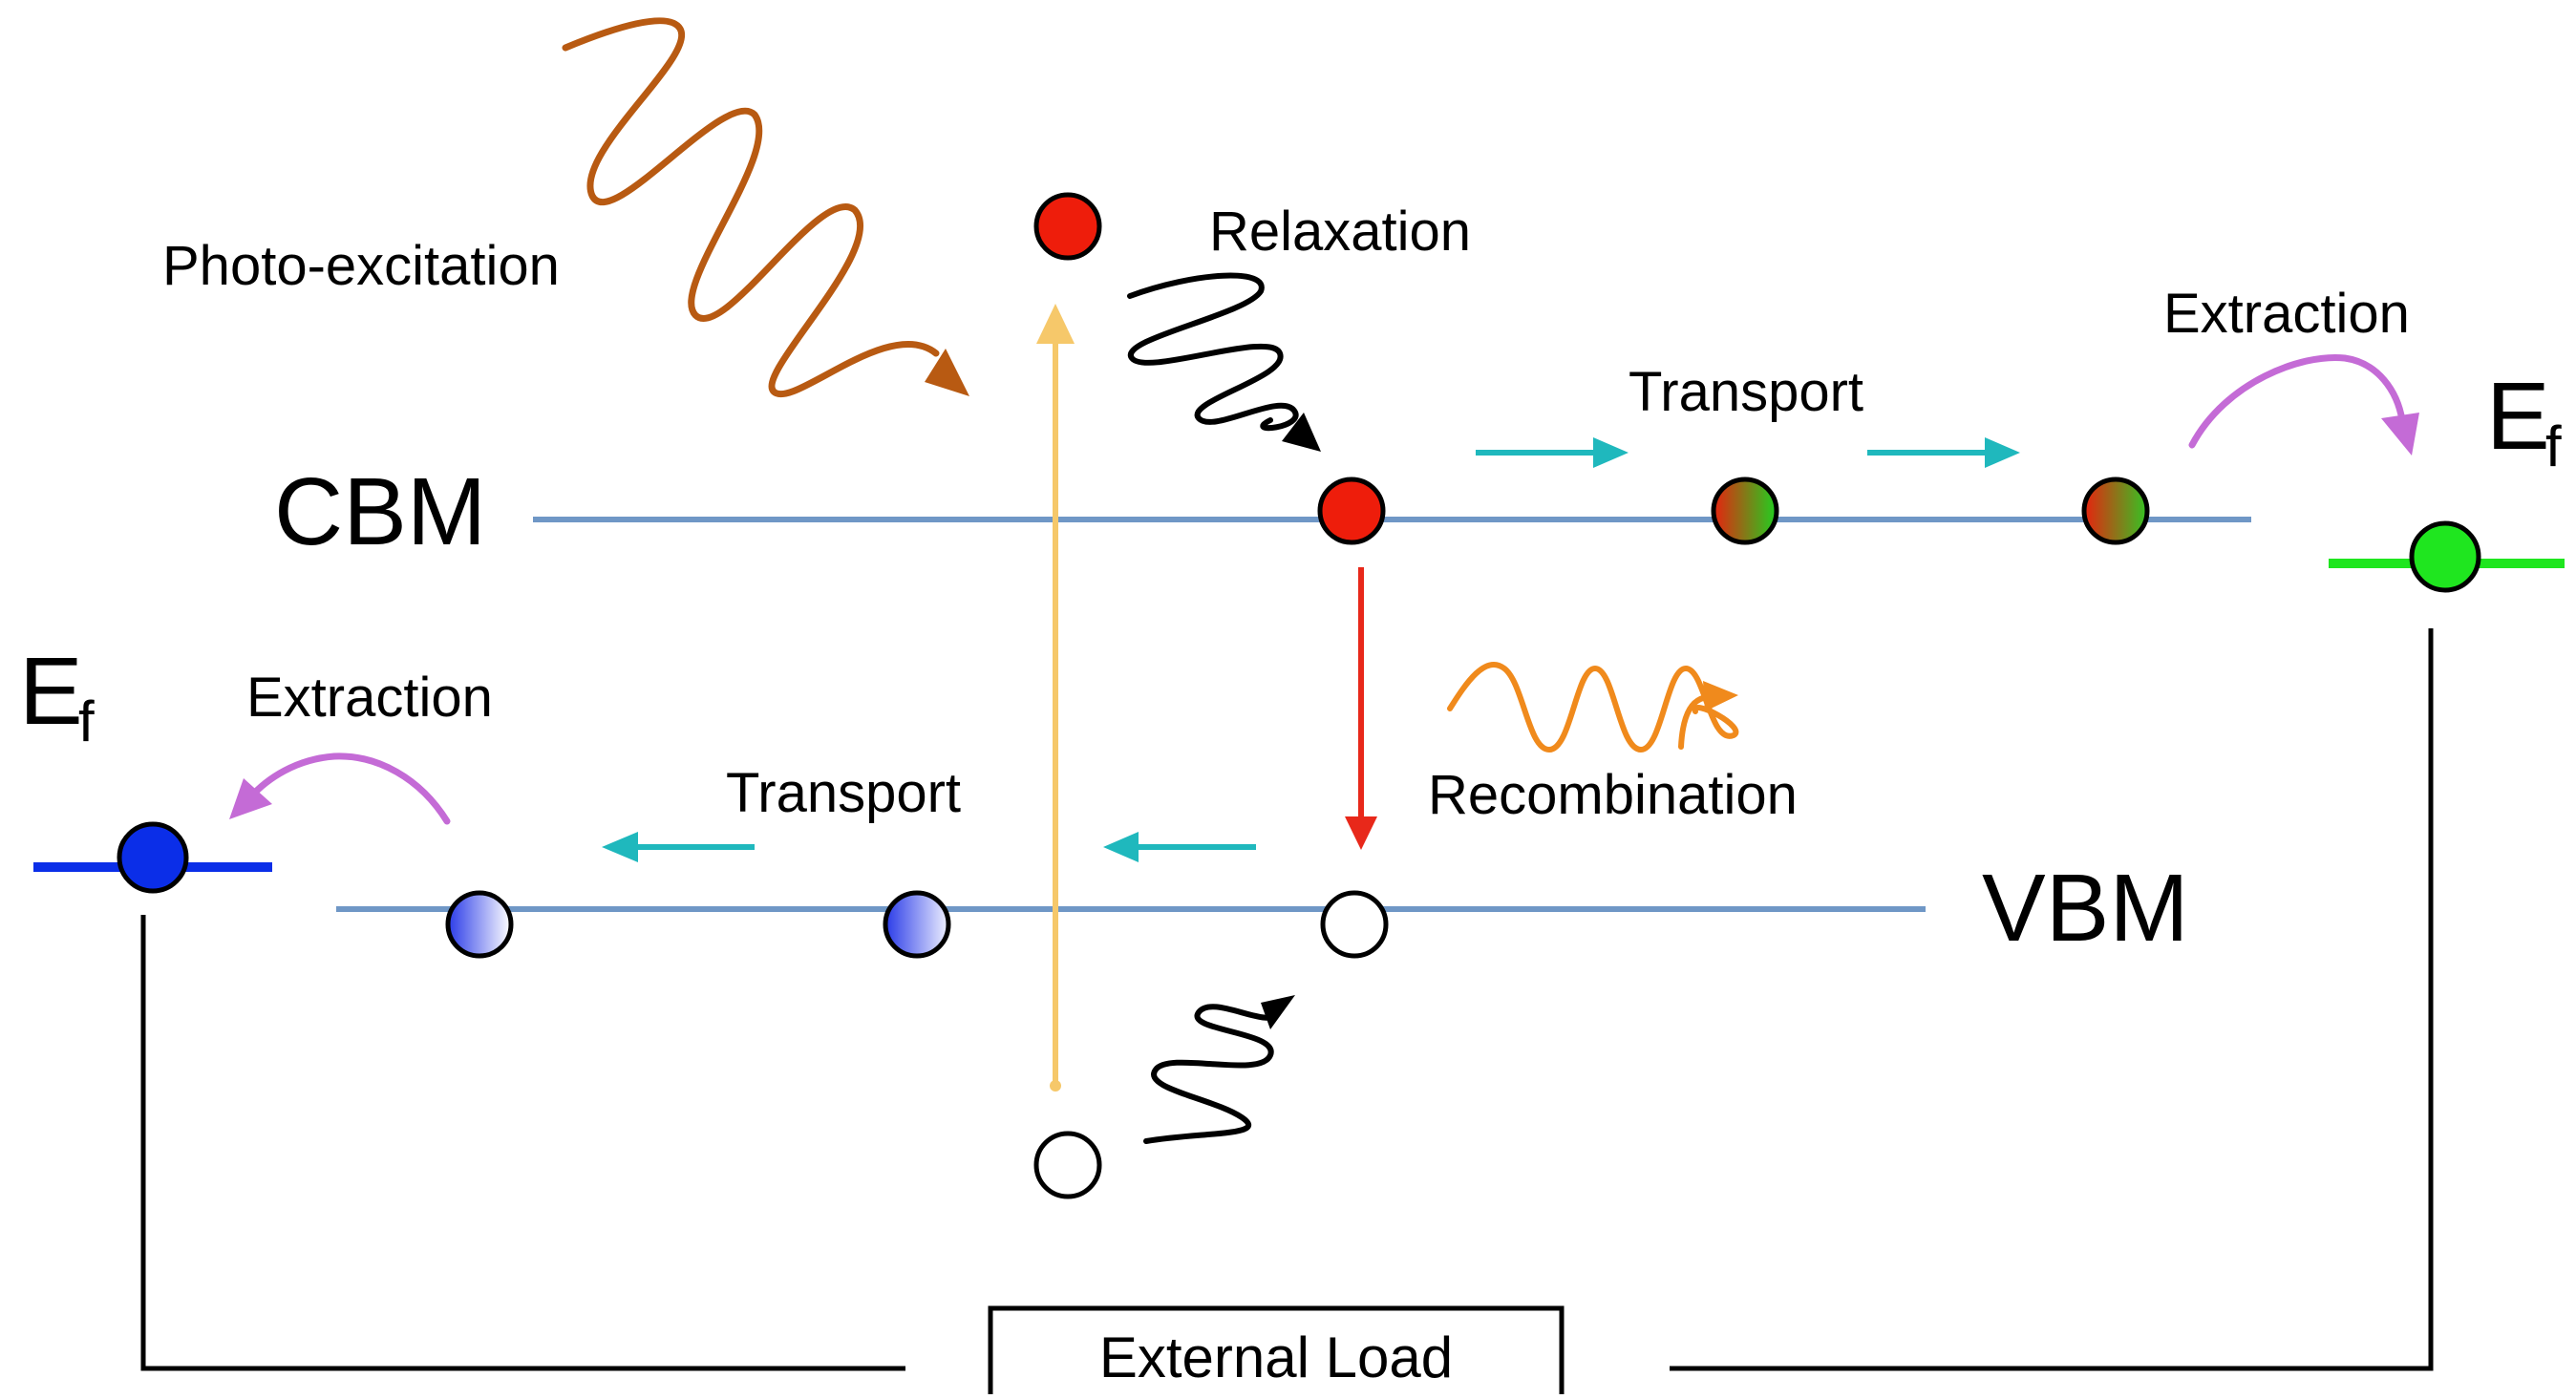  What do you see at coordinates (2303, 404) in the screenshot?
I see `extraction-arrow-right` at bounding box center [2303, 404].